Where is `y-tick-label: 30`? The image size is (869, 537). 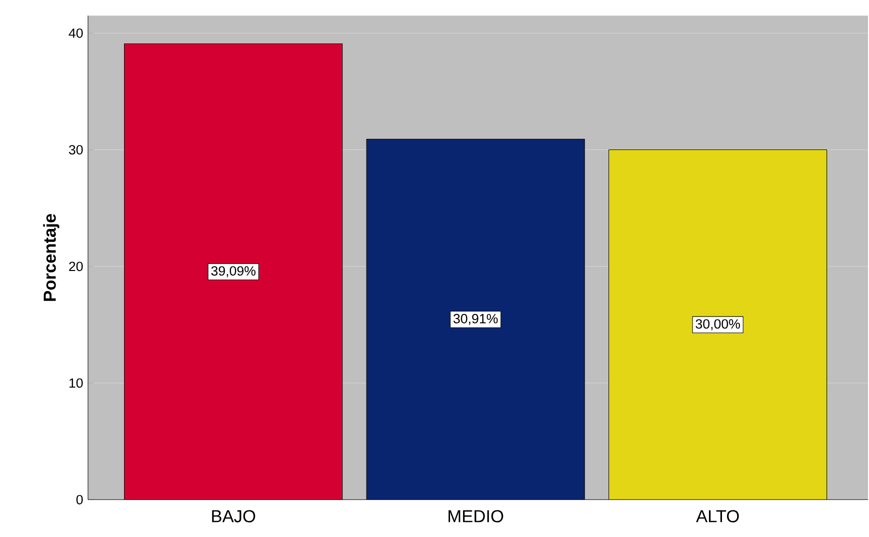
y-tick-label: 30 is located at coordinates (75, 150).